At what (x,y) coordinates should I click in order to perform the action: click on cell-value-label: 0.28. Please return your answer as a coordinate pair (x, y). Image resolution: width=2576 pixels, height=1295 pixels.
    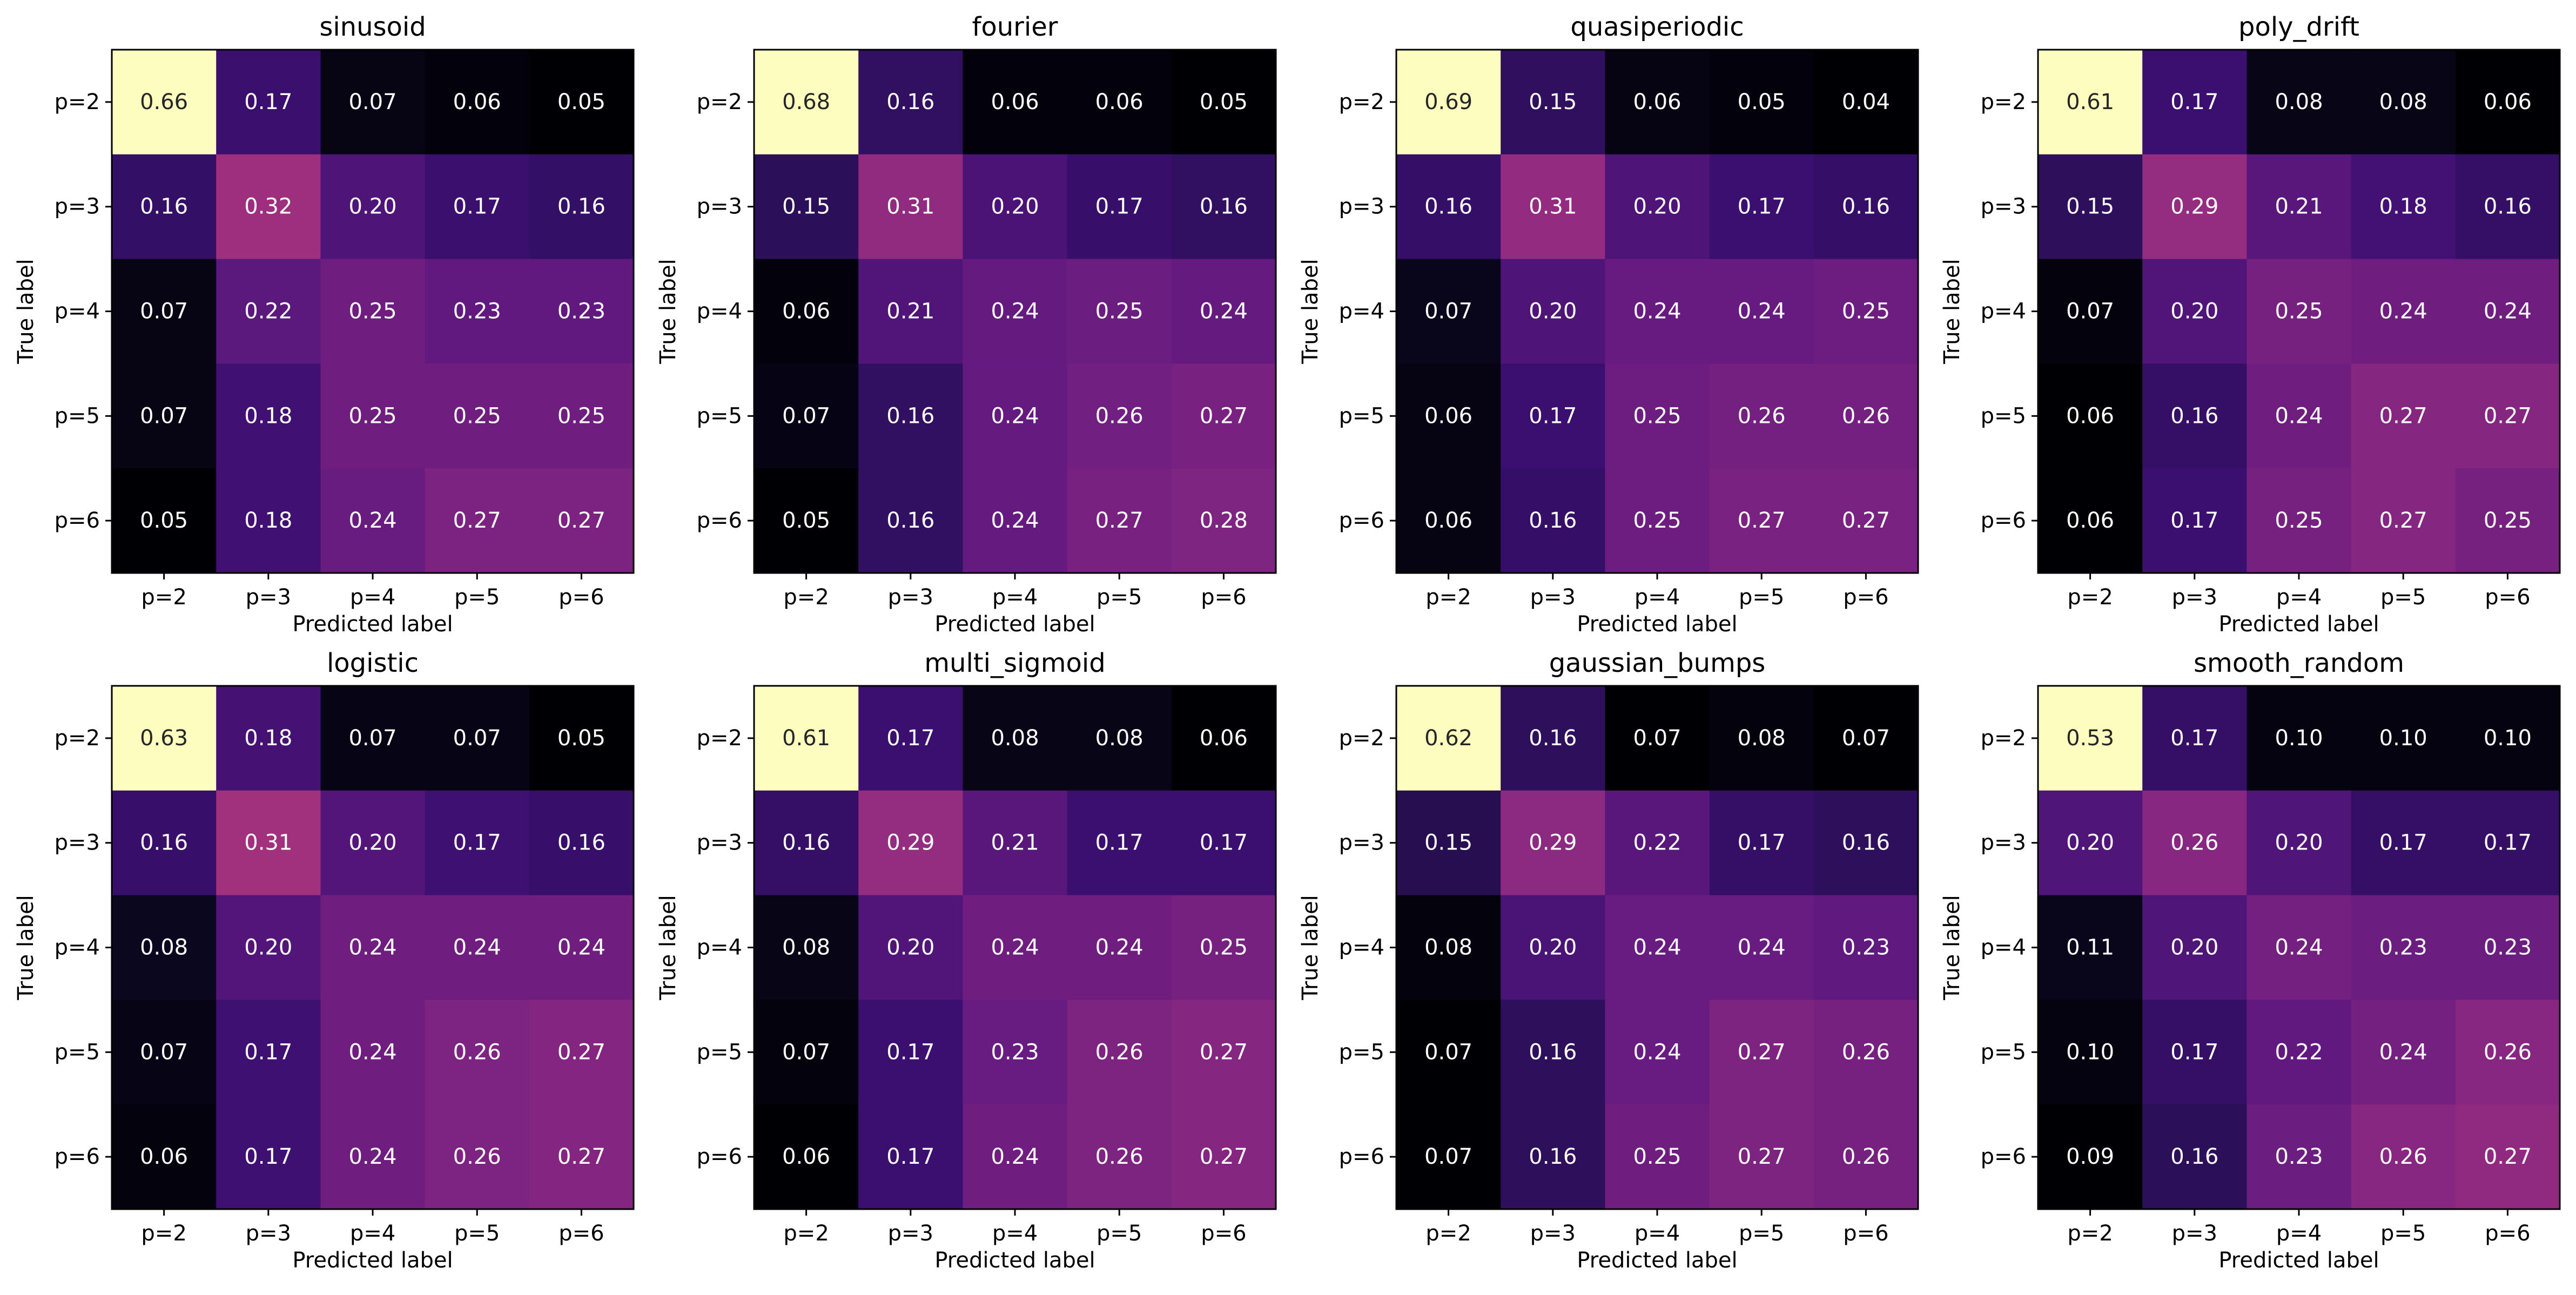
    Looking at the image, I should click on (1224, 520).